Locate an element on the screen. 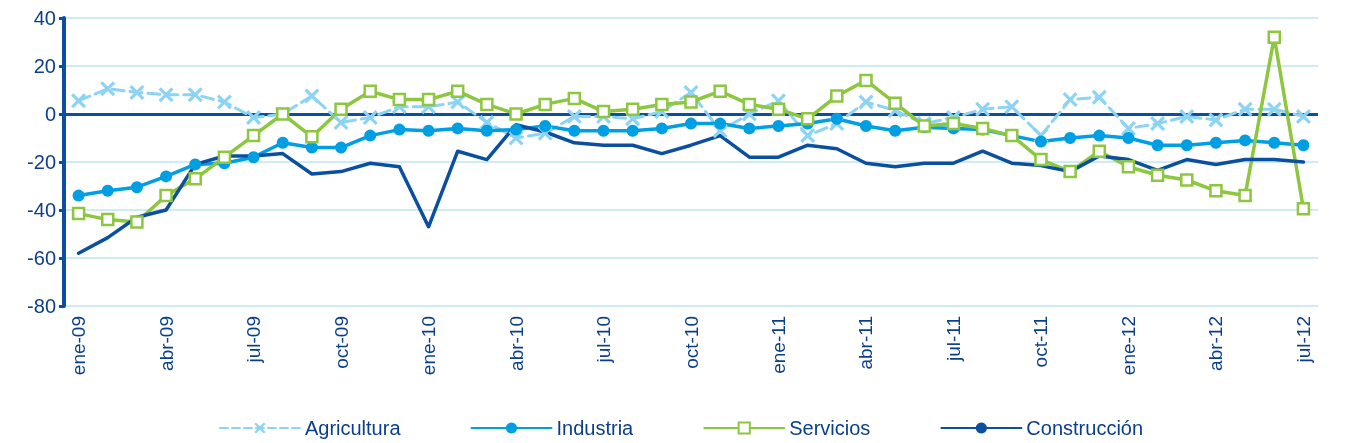 This screenshot has height=443, width=1362. y-tick-label: -60 is located at coordinates (41, 258).